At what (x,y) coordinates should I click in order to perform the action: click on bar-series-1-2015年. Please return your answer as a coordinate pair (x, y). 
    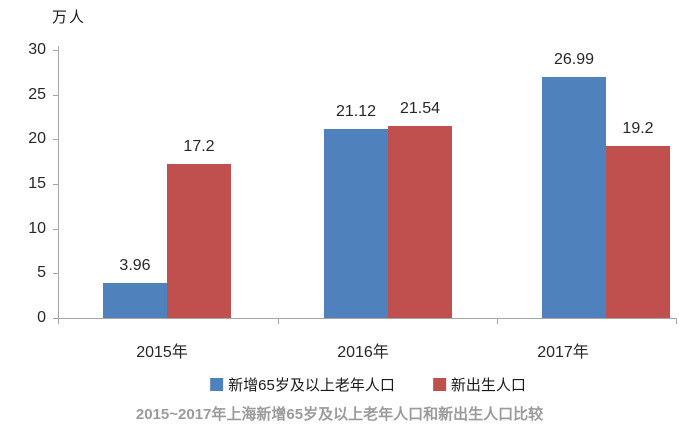
    Looking at the image, I should click on (135, 300).